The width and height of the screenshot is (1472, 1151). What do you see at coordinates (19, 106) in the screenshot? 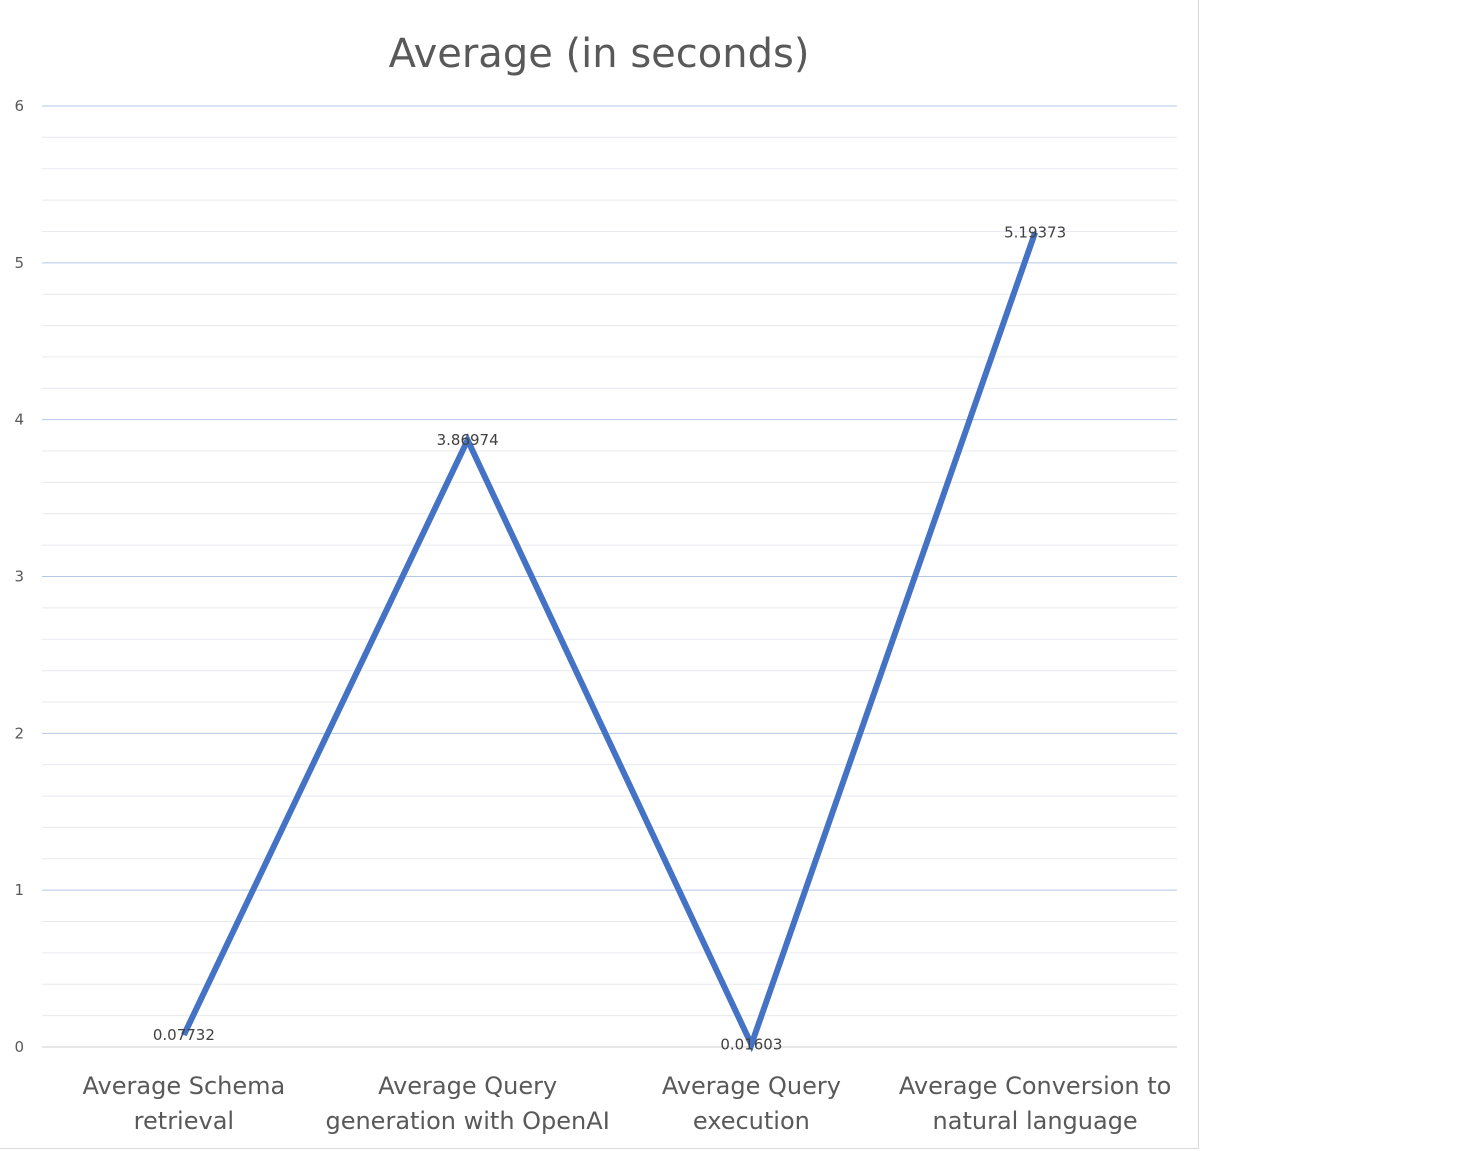
I see `y-tick-label: 6` at bounding box center [19, 106].